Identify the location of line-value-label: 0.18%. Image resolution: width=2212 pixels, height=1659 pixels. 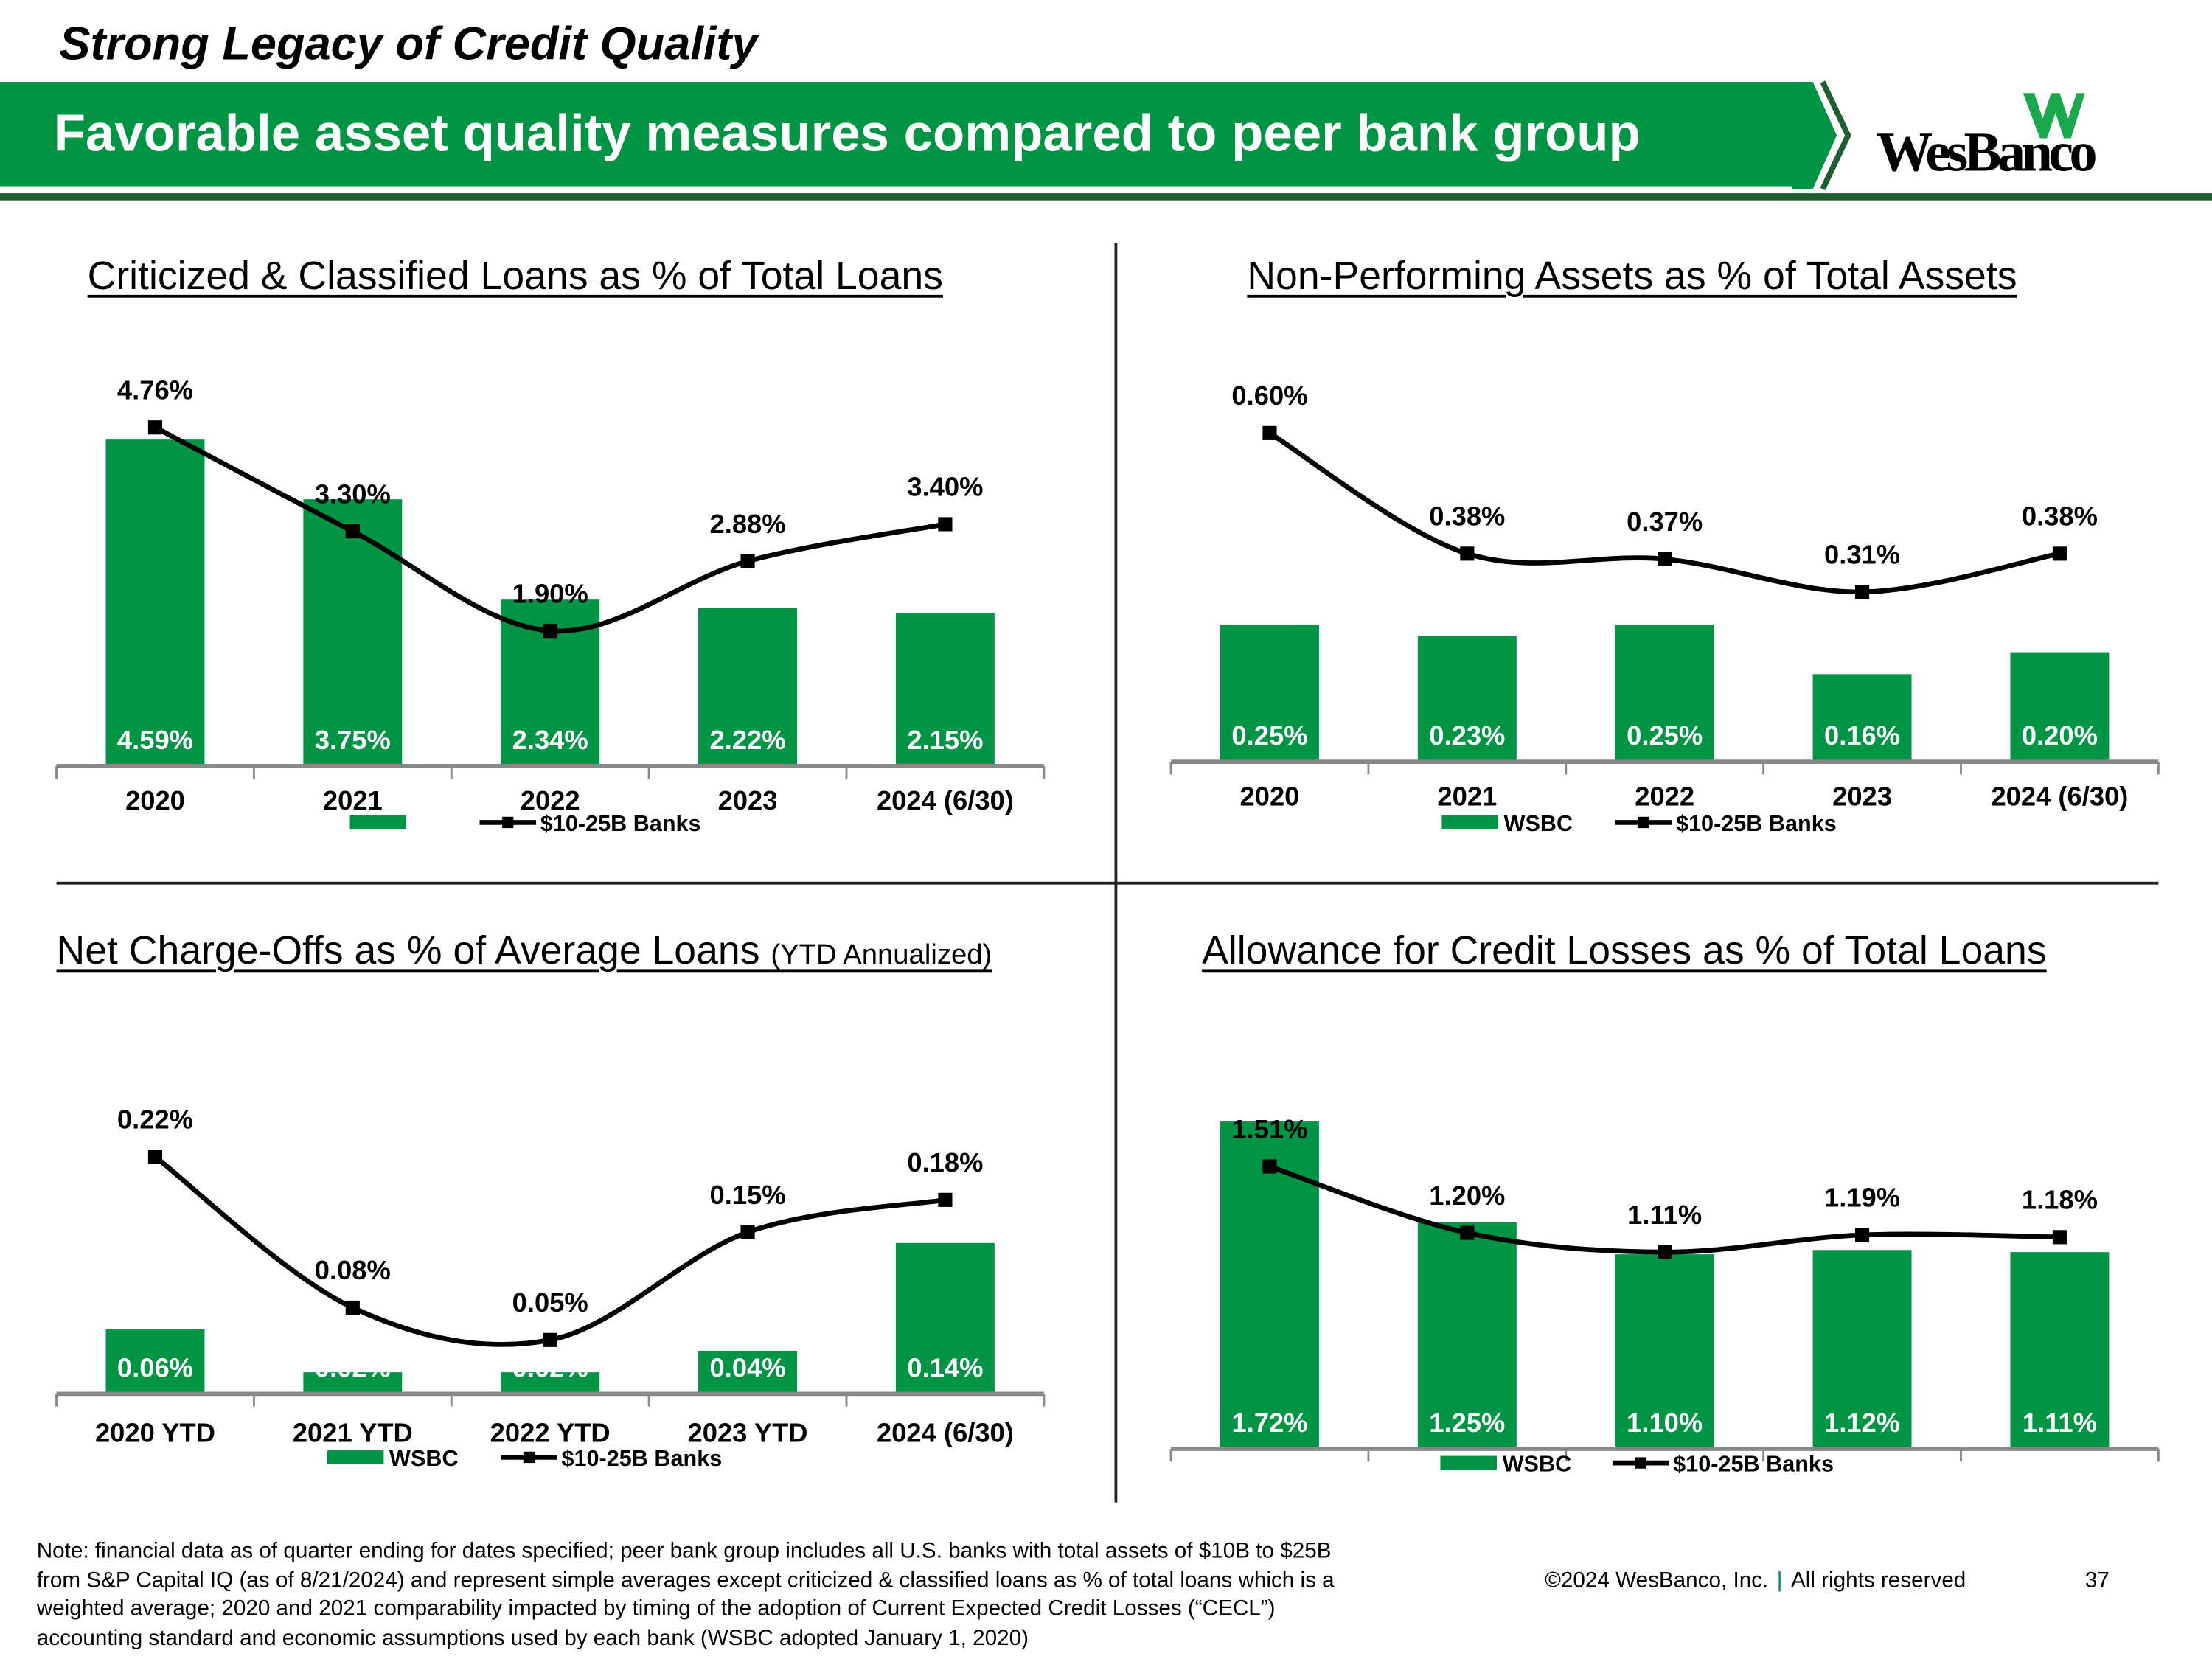
(945, 1162).